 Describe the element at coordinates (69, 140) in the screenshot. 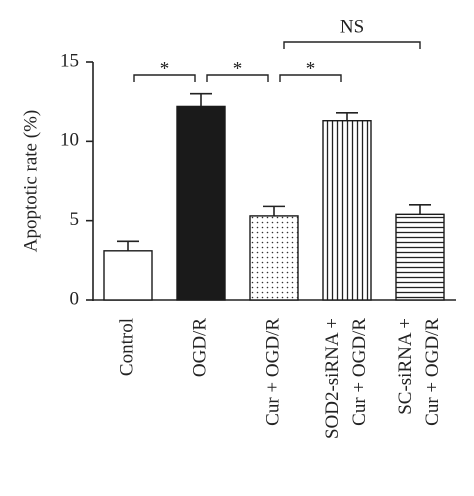

I see `y-tick-label: 10` at that location.